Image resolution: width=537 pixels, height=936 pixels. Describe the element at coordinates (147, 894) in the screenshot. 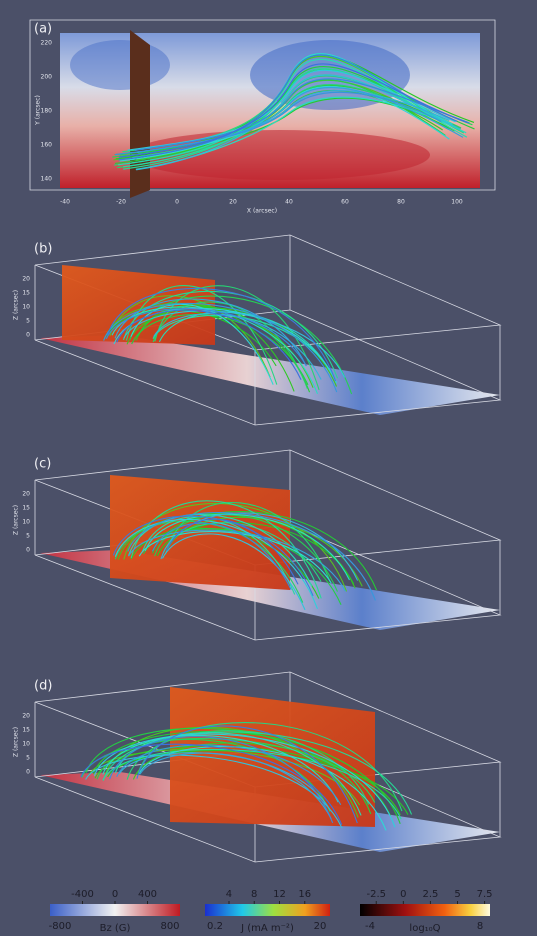

I see `colorbar-tick-label: 400` at that location.